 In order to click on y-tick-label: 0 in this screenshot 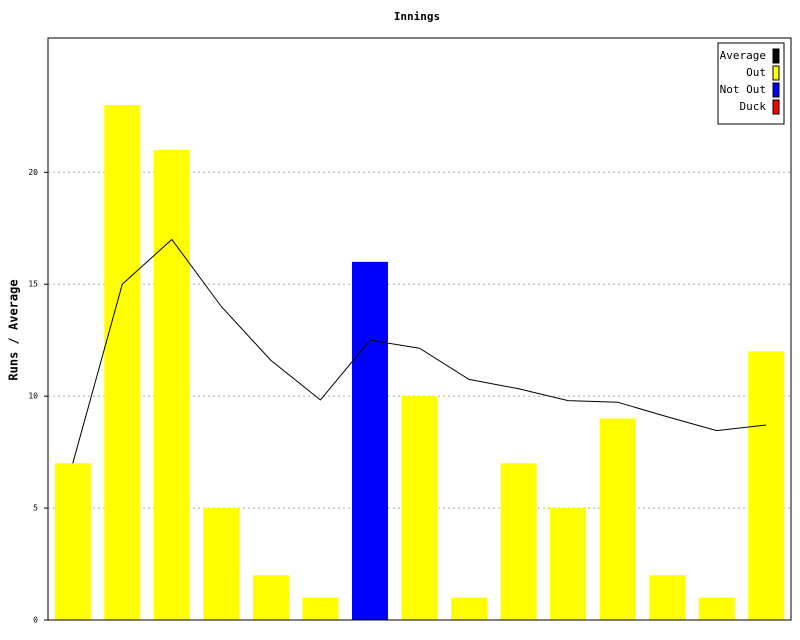, I will do `click(35, 620)`.